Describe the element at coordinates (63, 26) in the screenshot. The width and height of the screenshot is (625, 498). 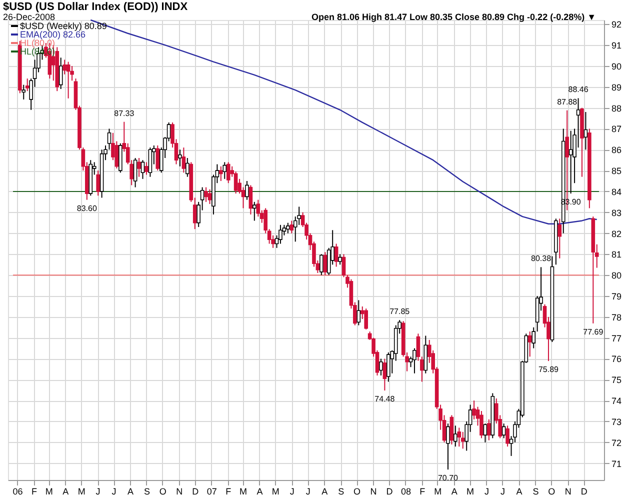
I see `legend-label: $USD (Weekly) 80.89` at that location.